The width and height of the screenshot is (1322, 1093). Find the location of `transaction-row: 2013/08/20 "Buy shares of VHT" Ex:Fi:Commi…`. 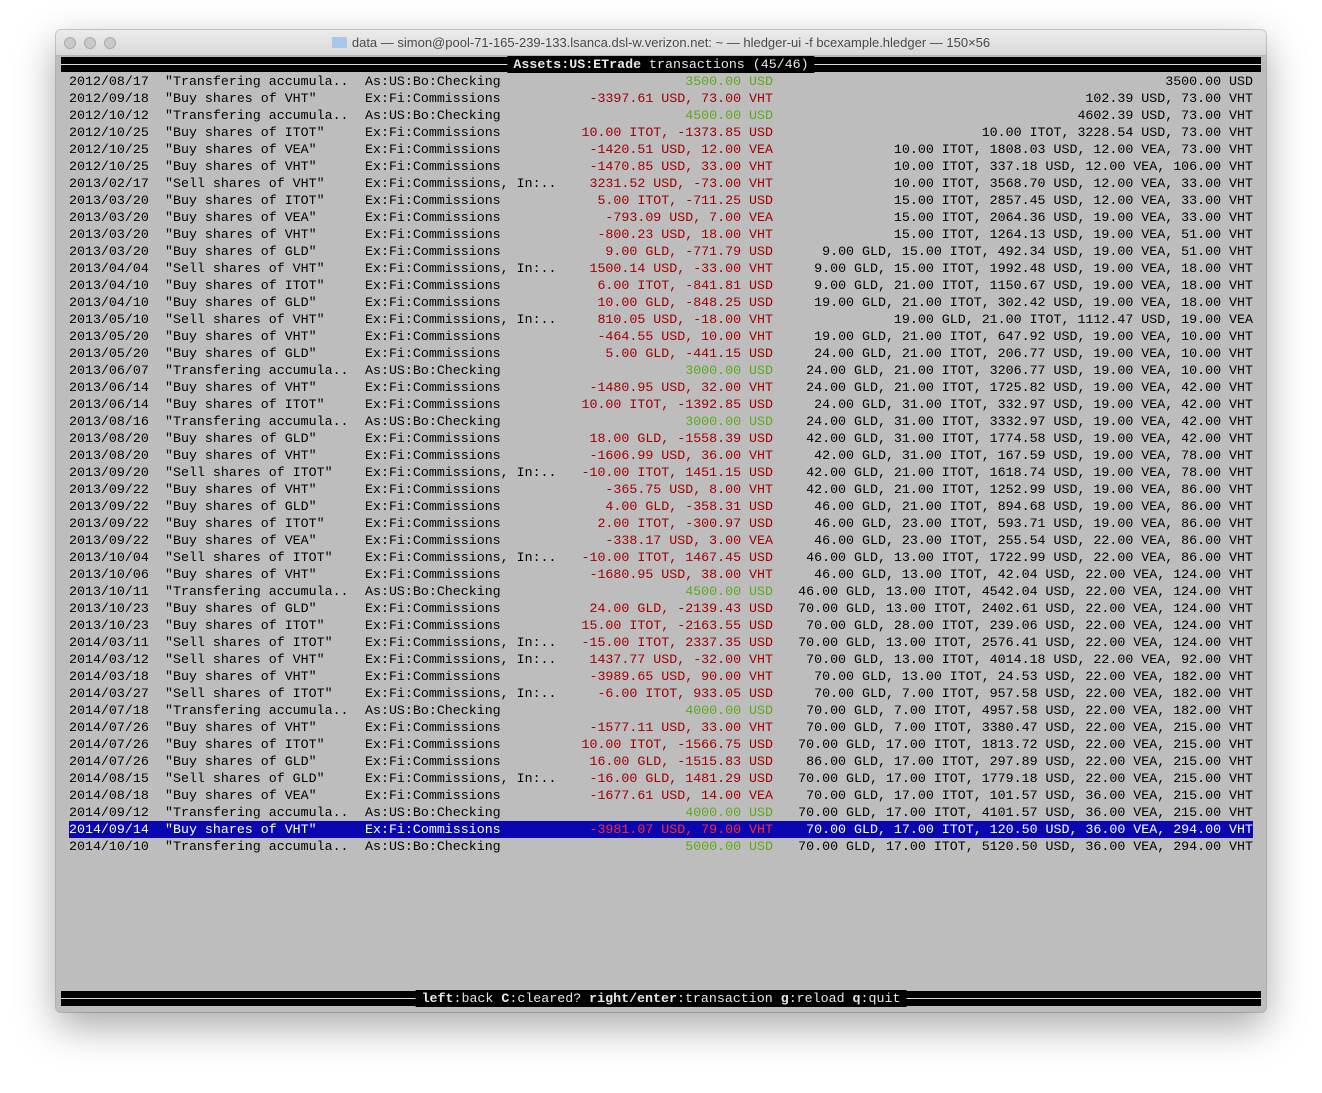

transaction-row: 2013/08/20 "Buy shares of VHT" Ex:Fi:Commi… is located at coordinates (661, 455).